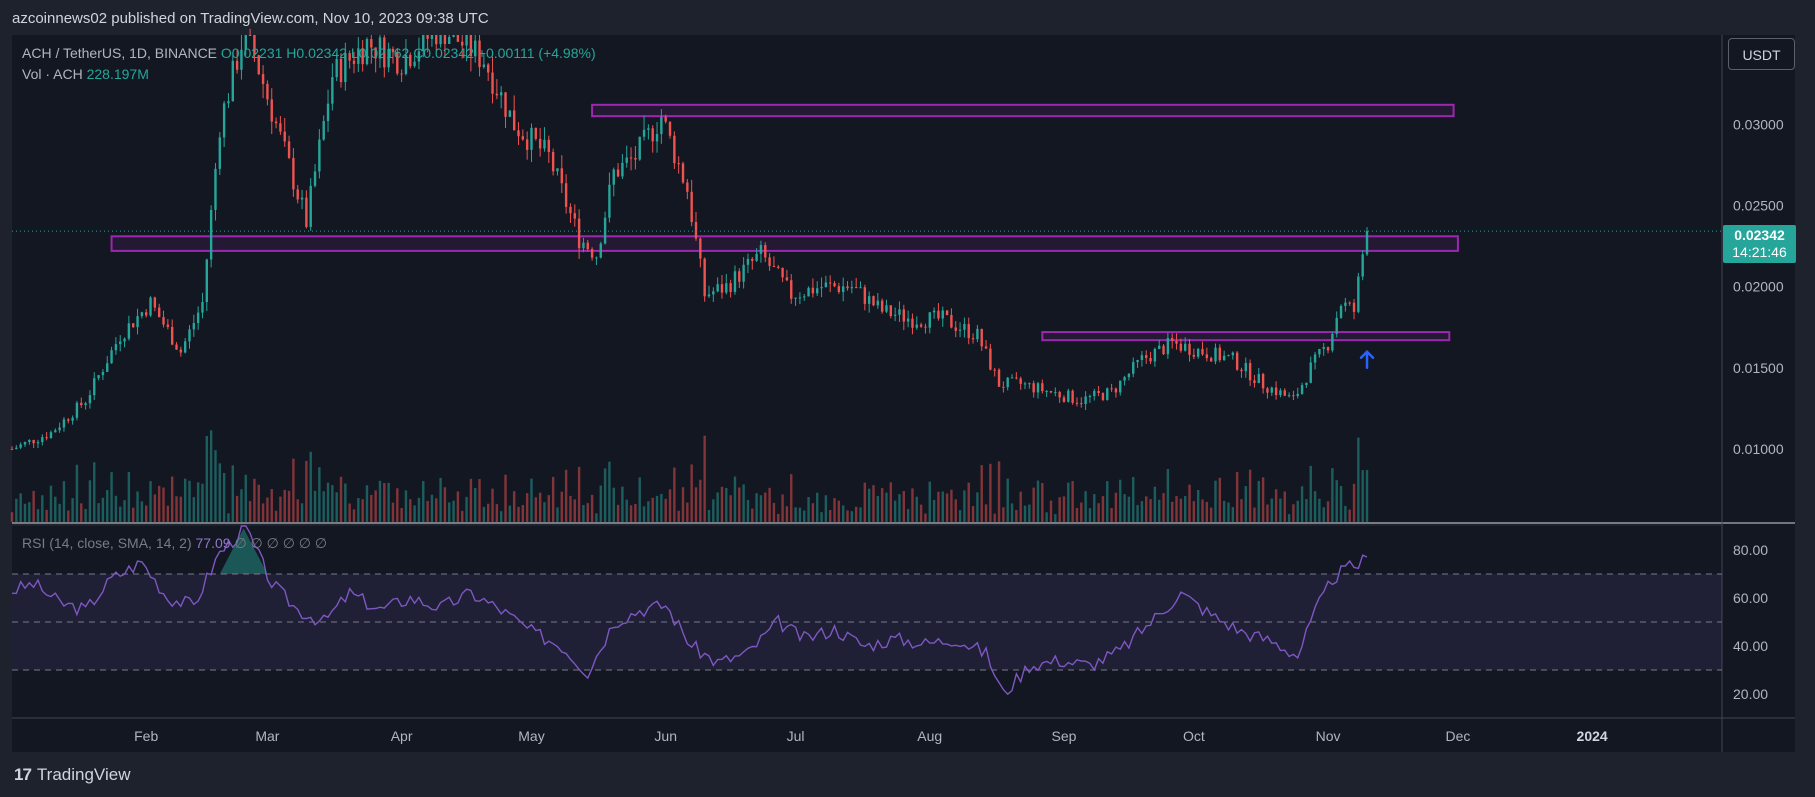 This screenshot has width=1815, height=797. I want to click on rsi-label: RSI (14, close, SMA, 14, 2), so click(107, 543).